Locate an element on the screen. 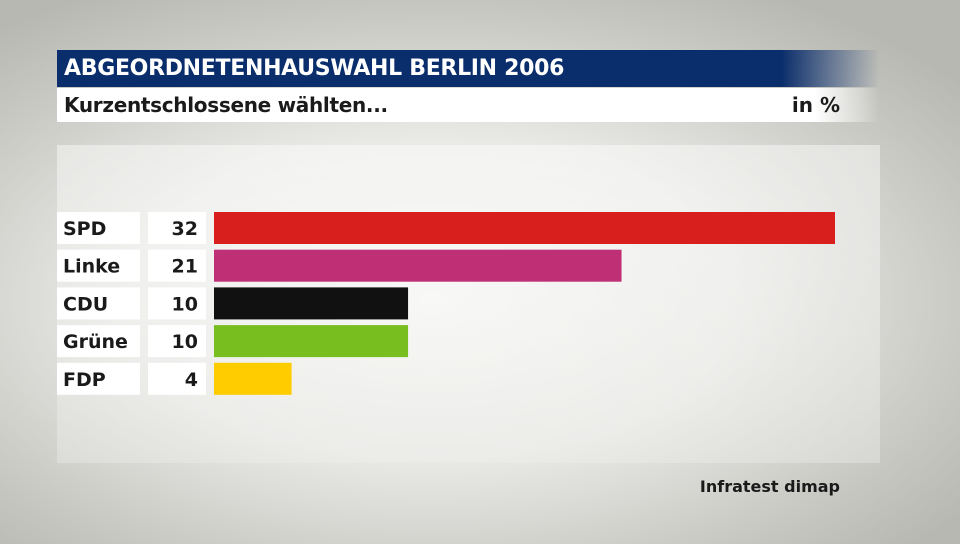 The height and width of the screenshot is (544, 960). value-label-spd: 32 is located at coordinates (185, 229).